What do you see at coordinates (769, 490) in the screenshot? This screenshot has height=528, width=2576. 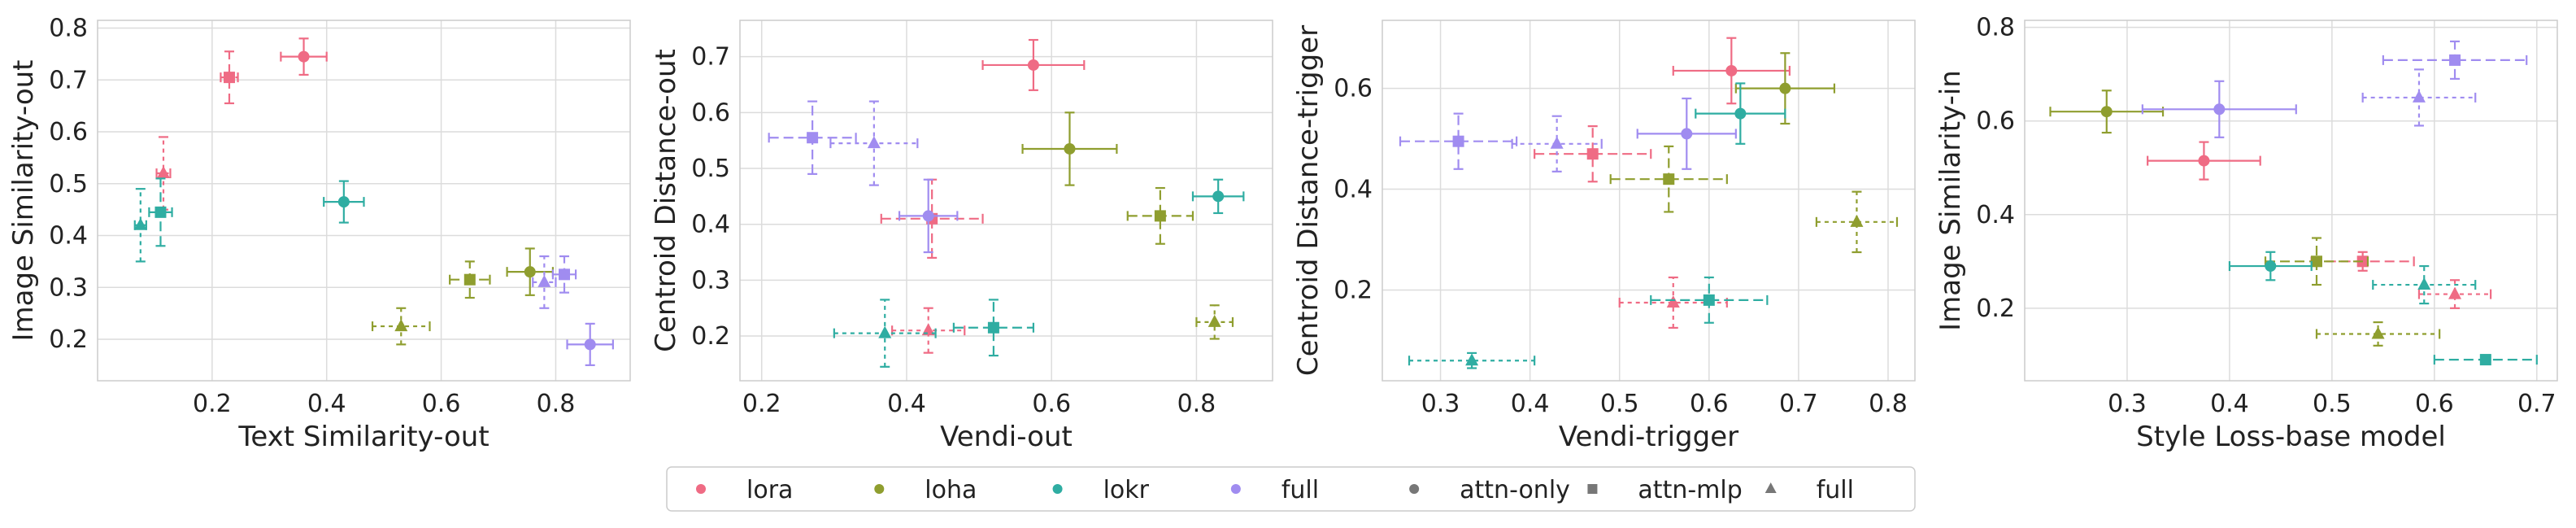 I see `legend-label: lora` at bounding box center [769, 490].